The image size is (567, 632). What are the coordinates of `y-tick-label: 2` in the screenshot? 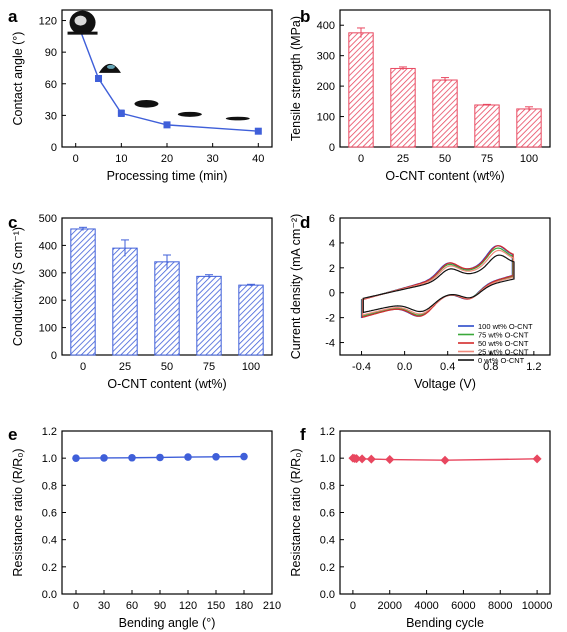 It's located at (332, 269).